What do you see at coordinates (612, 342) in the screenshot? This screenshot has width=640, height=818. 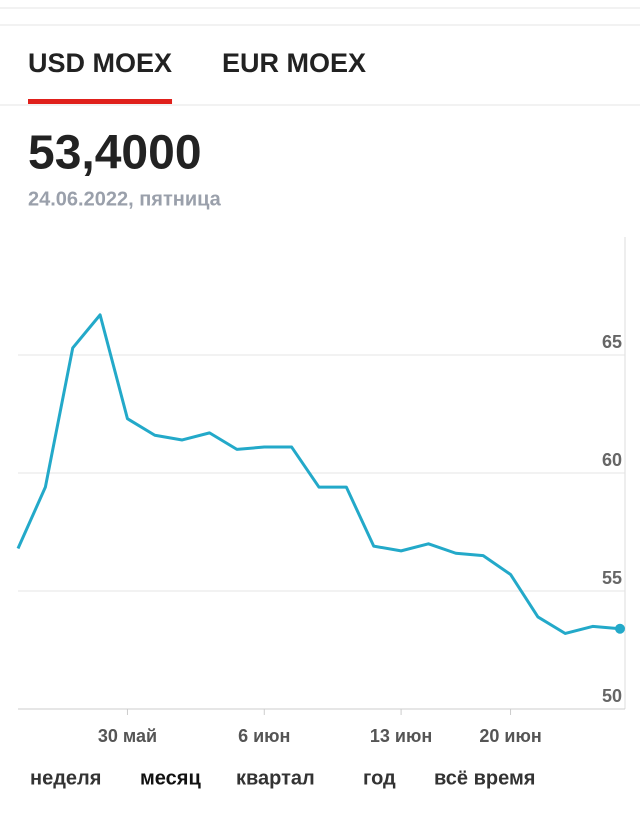 I see `y-tick-label: 65` at bounding box center [612, 342].